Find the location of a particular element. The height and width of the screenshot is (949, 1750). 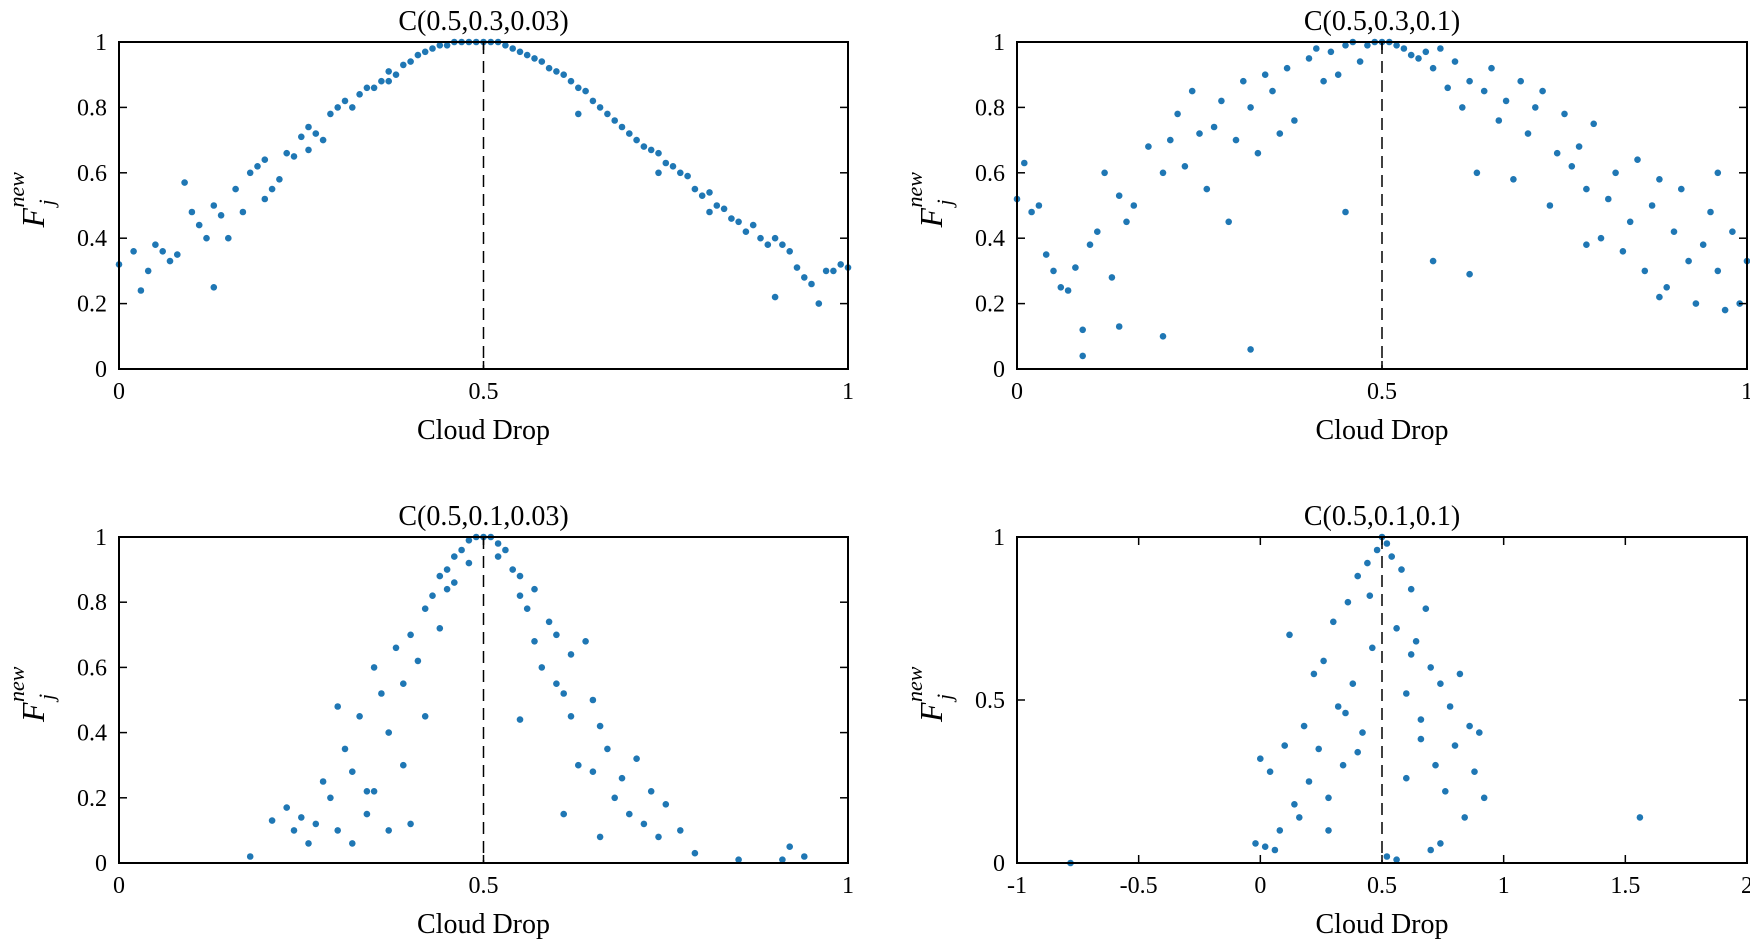

x-axis-label: Cloud Drop is located at coordinates (1382, 924).